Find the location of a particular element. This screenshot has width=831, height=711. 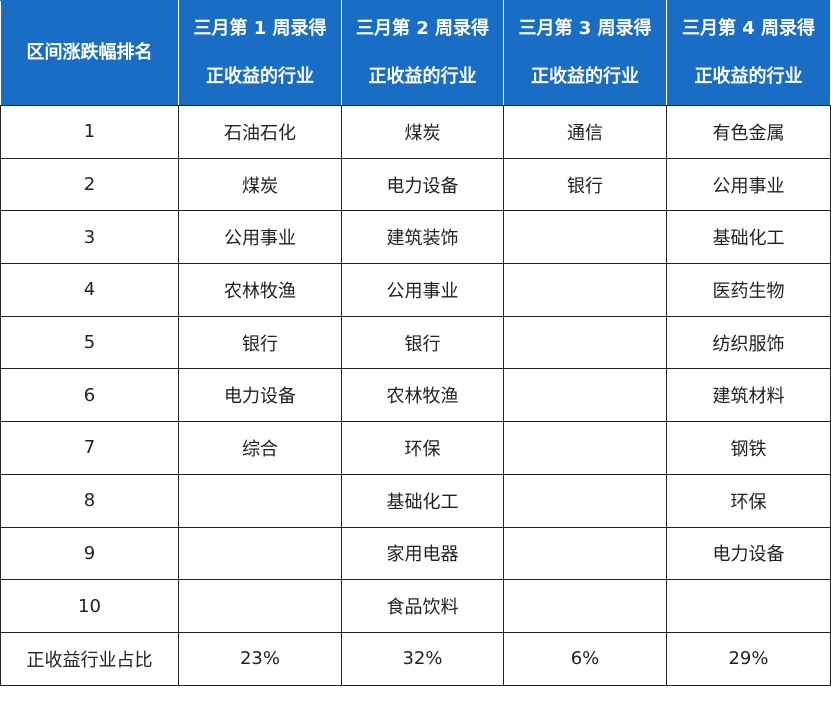

table-cell: 有色金属 is located at coordinates (748, 132).